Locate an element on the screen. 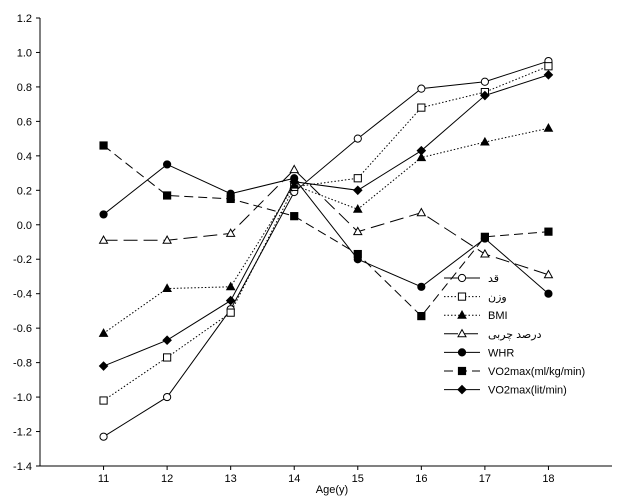 Image resolution: width=619 pixels, height=500 pixels. x-tick-label: 11 is located at coordinates (103, 479).